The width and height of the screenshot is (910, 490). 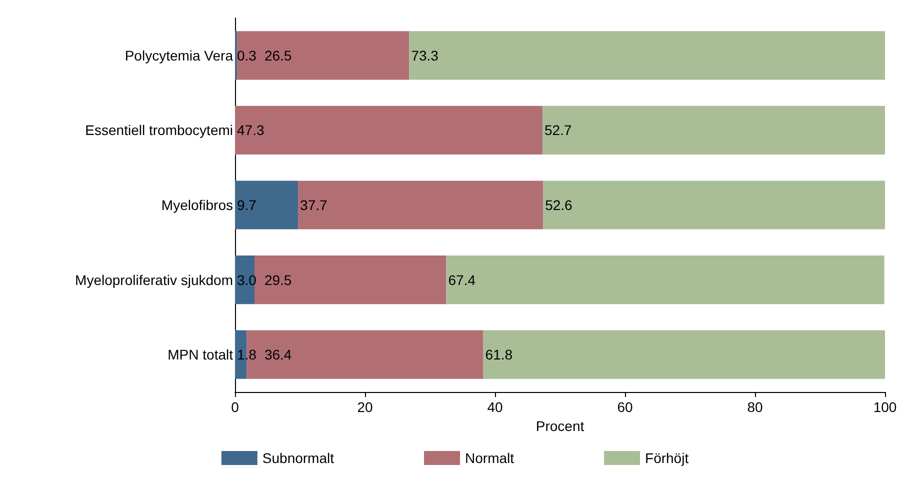 I want to click on y-tick-label: Myeloproliferativ sjukdom, so click(x=154, y=280).